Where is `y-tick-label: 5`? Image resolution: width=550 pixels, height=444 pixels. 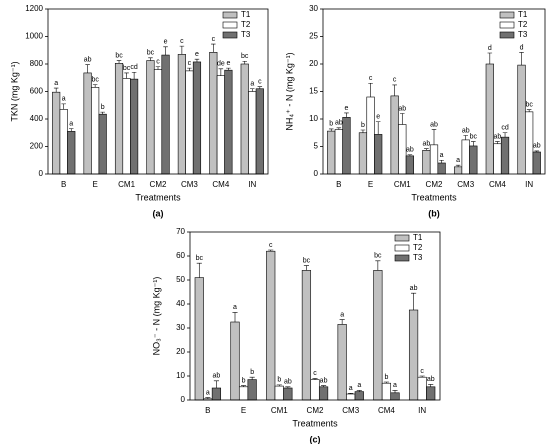 y-tick-label: 5 is located at coordinates (316, 146).